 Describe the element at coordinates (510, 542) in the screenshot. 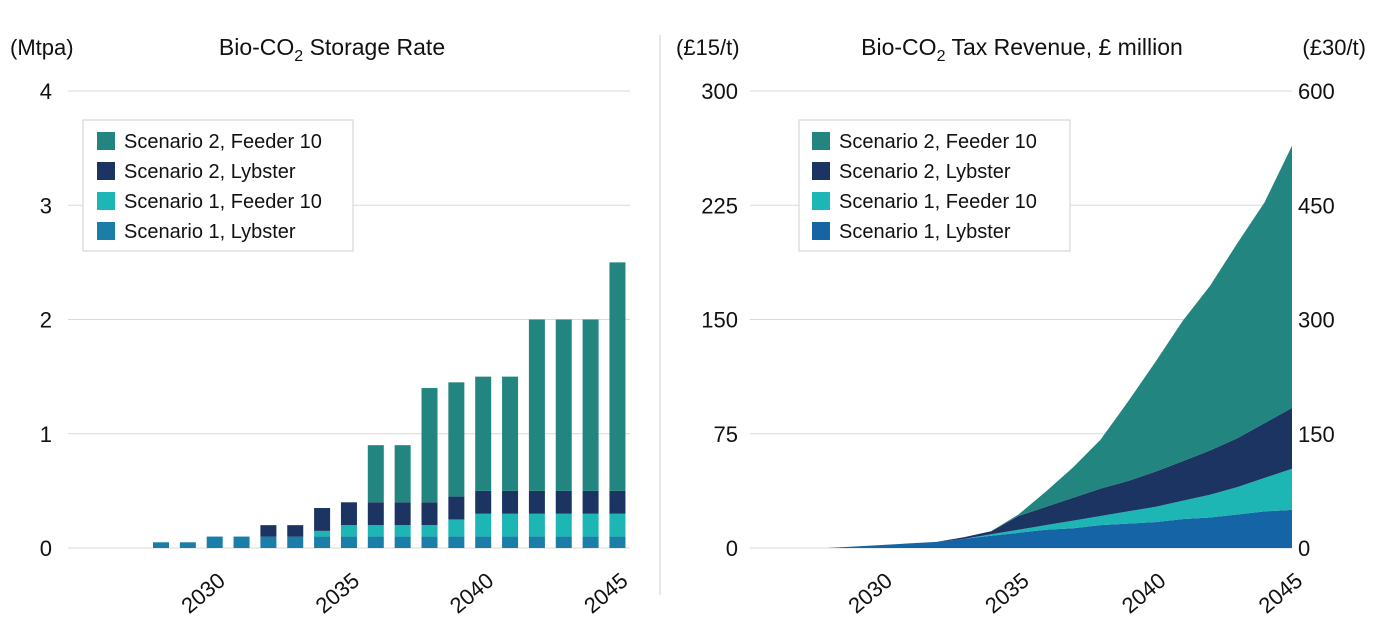

I see `bar-scenario-1-lybster-2041` at that location.